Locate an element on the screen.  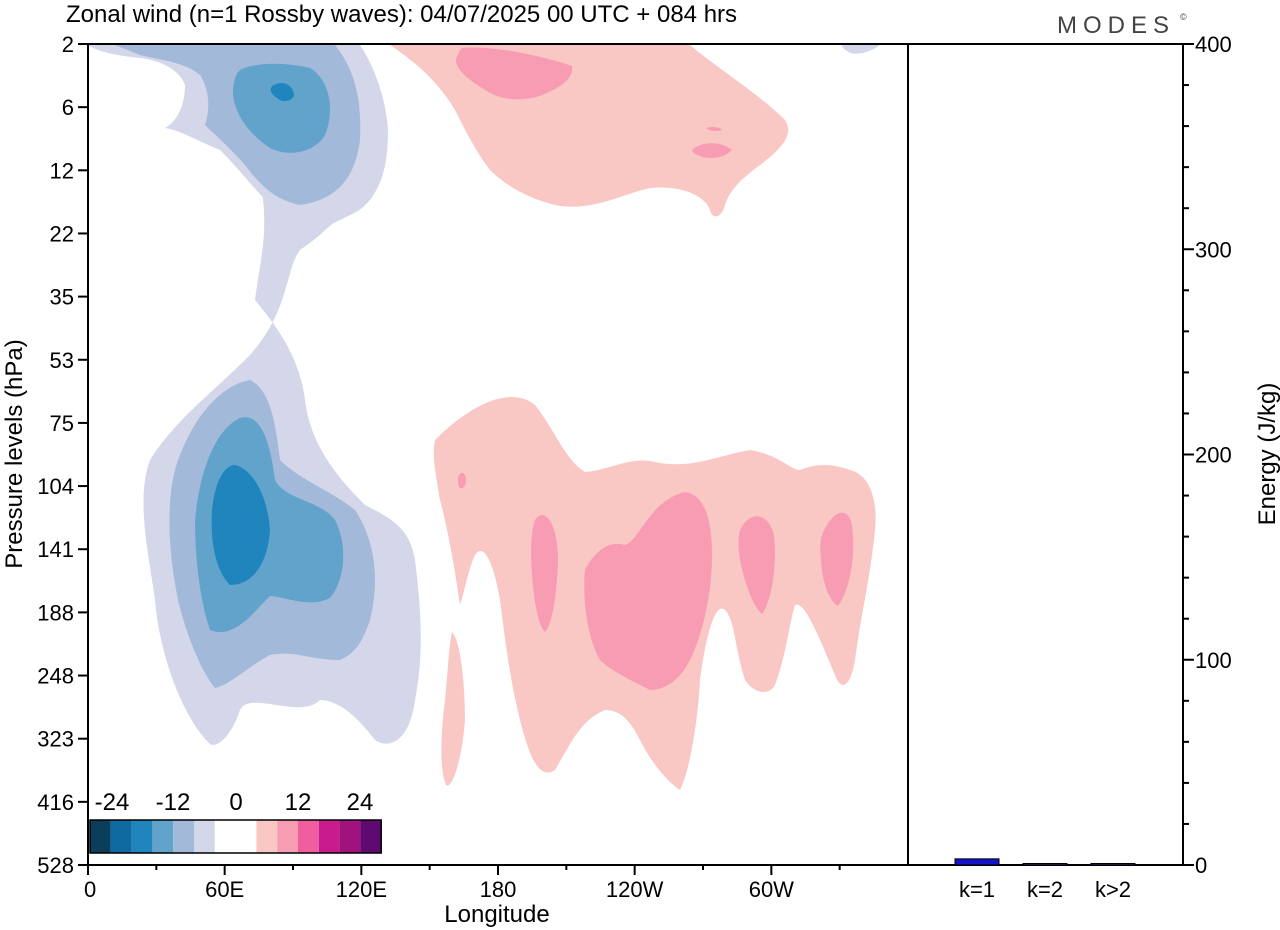
energy-axis-label: Energy (J/kg) is located at coordinates (1267, 454).